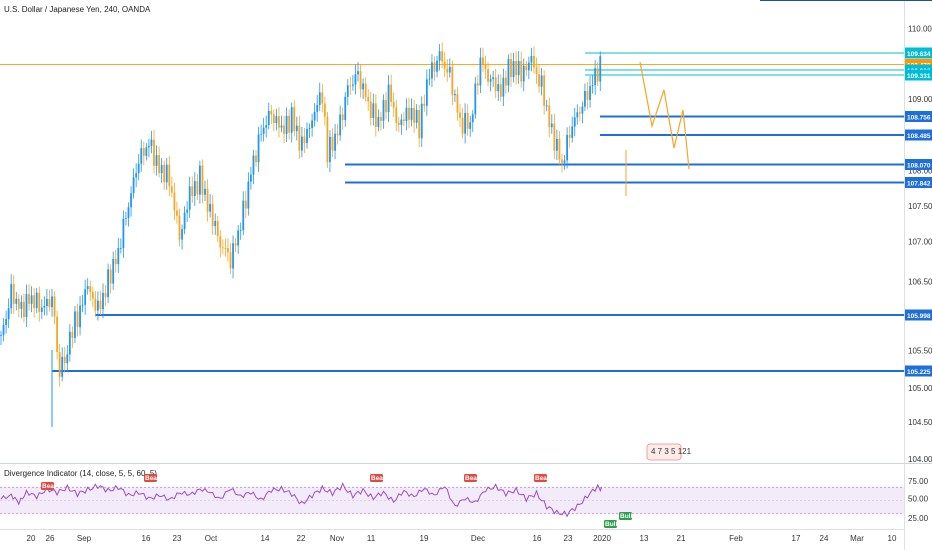 The image size is (932, 550). Describe the element at coordinates (671, 451) in the screenshot. I see `legend-badge-text: 4 7 3 5 121` at that location.